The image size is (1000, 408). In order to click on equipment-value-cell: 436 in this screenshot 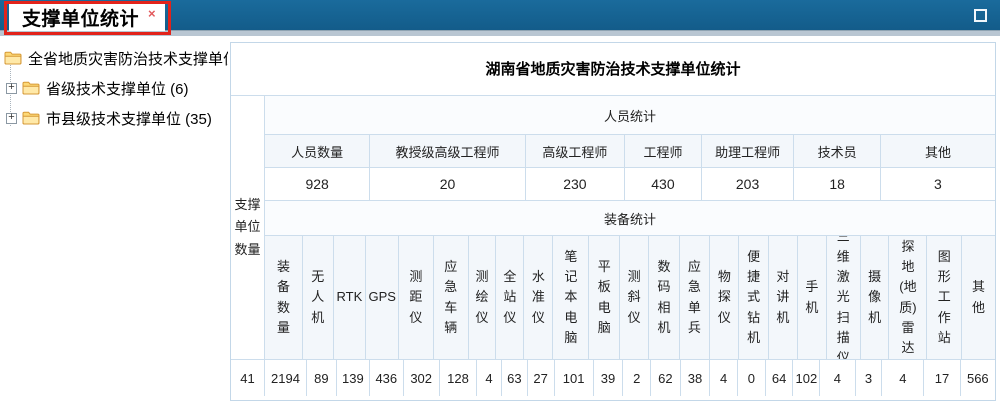, I will do `click(385, 378)`.